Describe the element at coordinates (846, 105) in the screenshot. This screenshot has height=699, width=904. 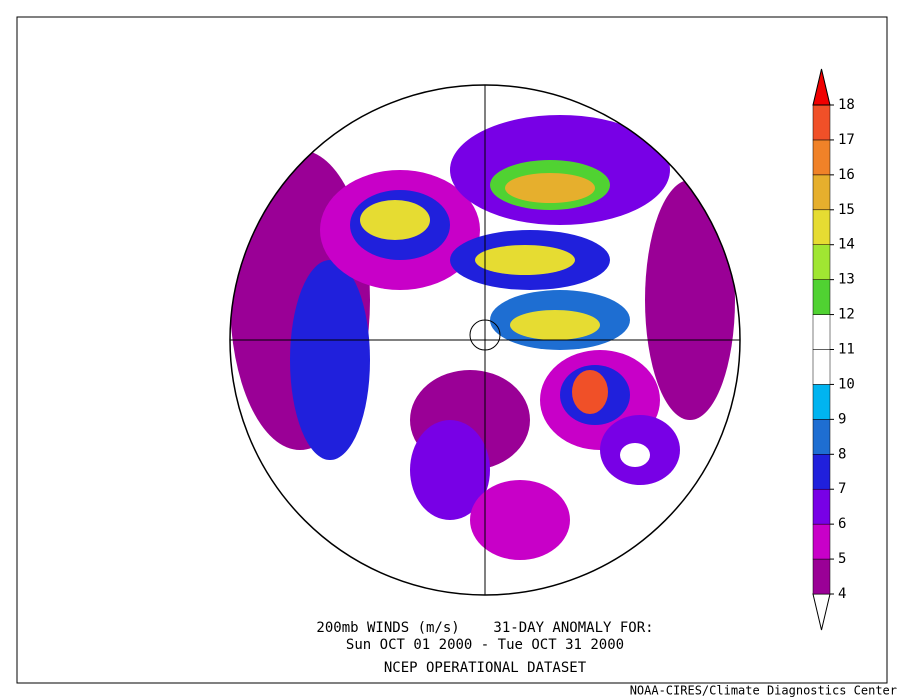
I see `colorbar-label: 18` at that location.